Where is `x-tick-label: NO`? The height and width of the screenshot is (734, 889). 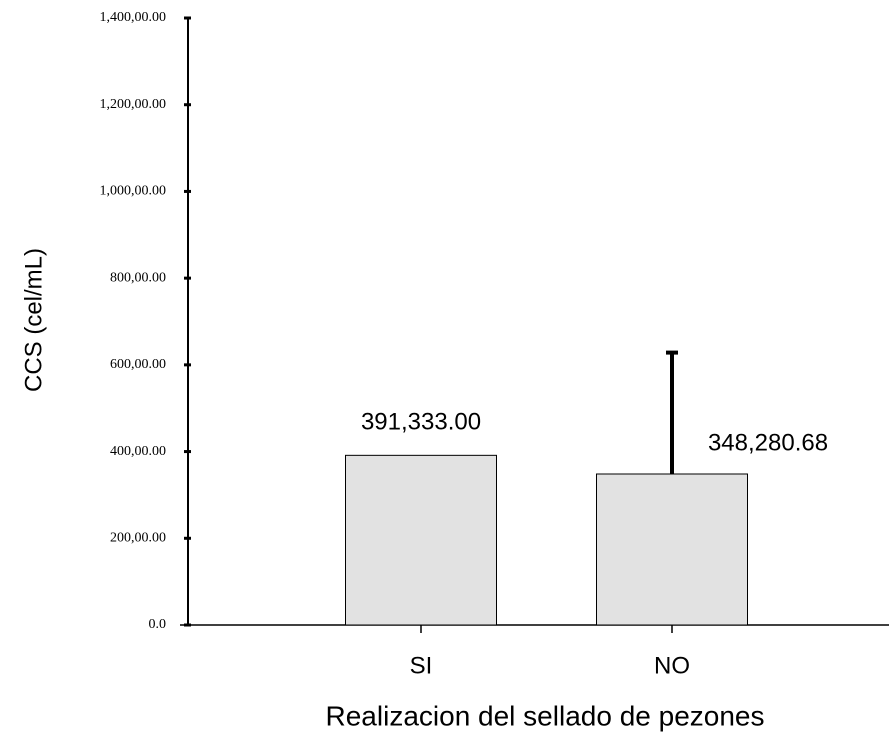 x-tick-label: NO is located at coordinates (672, 665).